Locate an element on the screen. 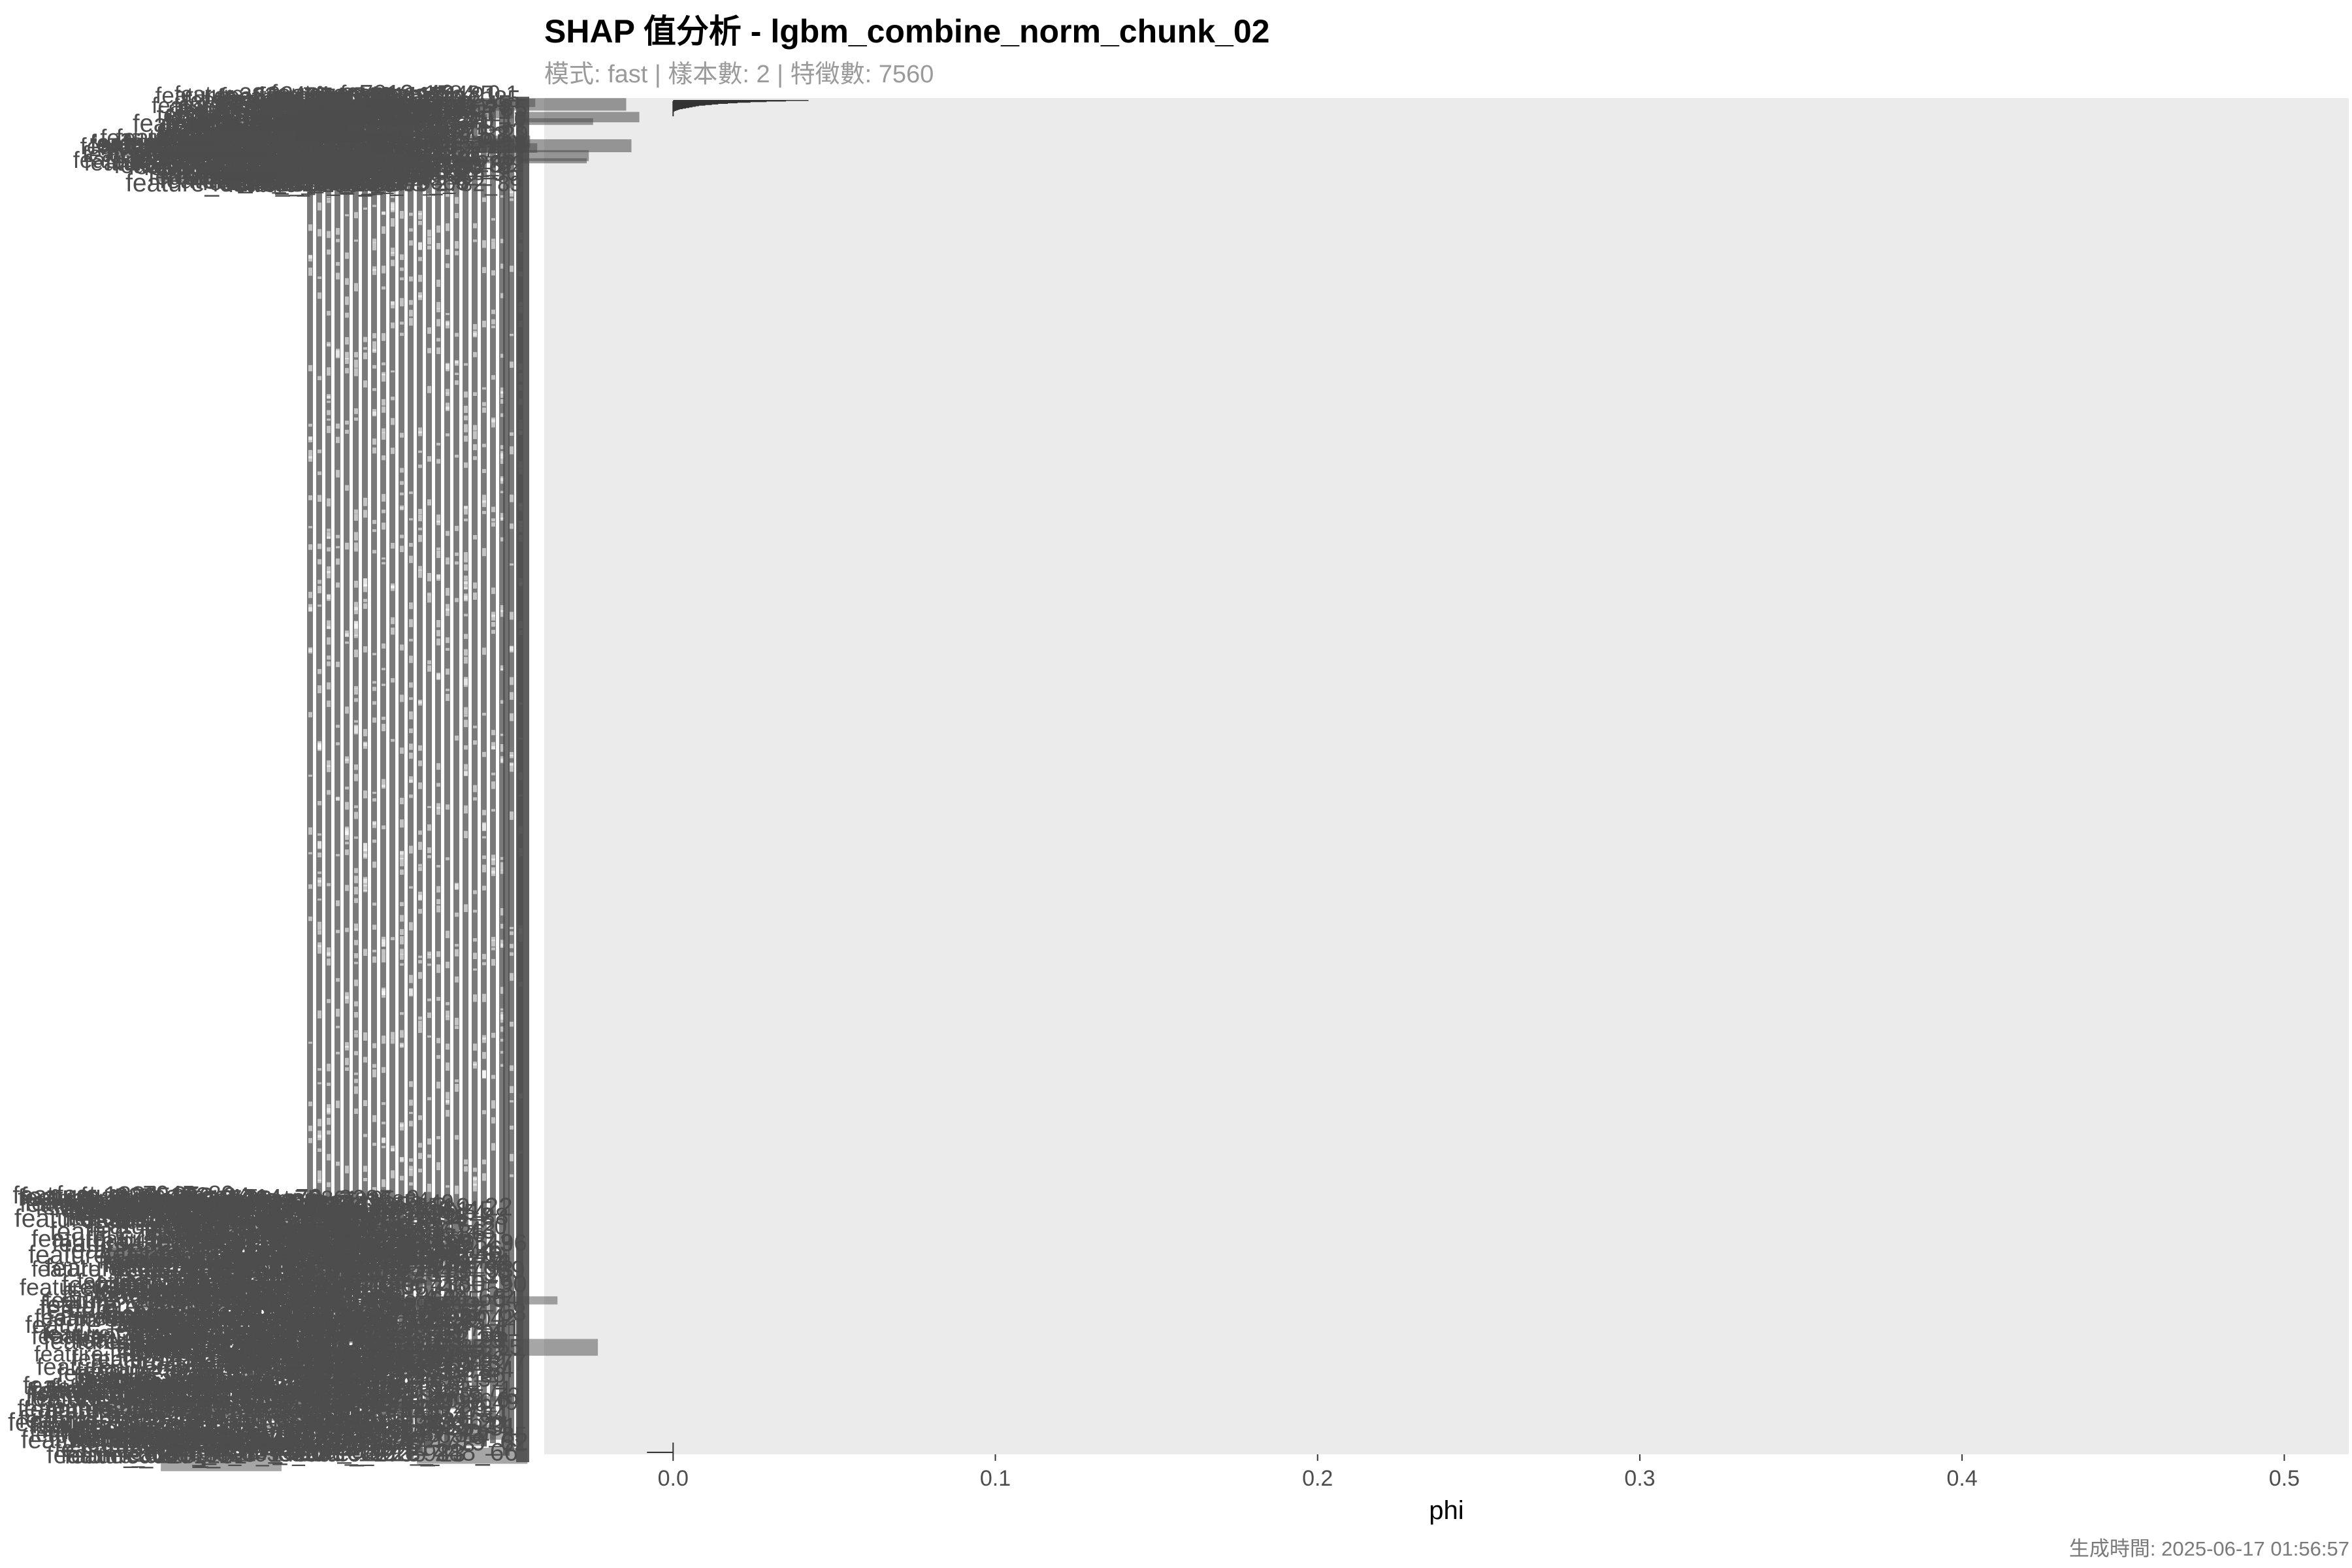 This screenshot has width=2352, height=1568. feature-label: feature_2168_12 is located at coordinates (126, 1206).